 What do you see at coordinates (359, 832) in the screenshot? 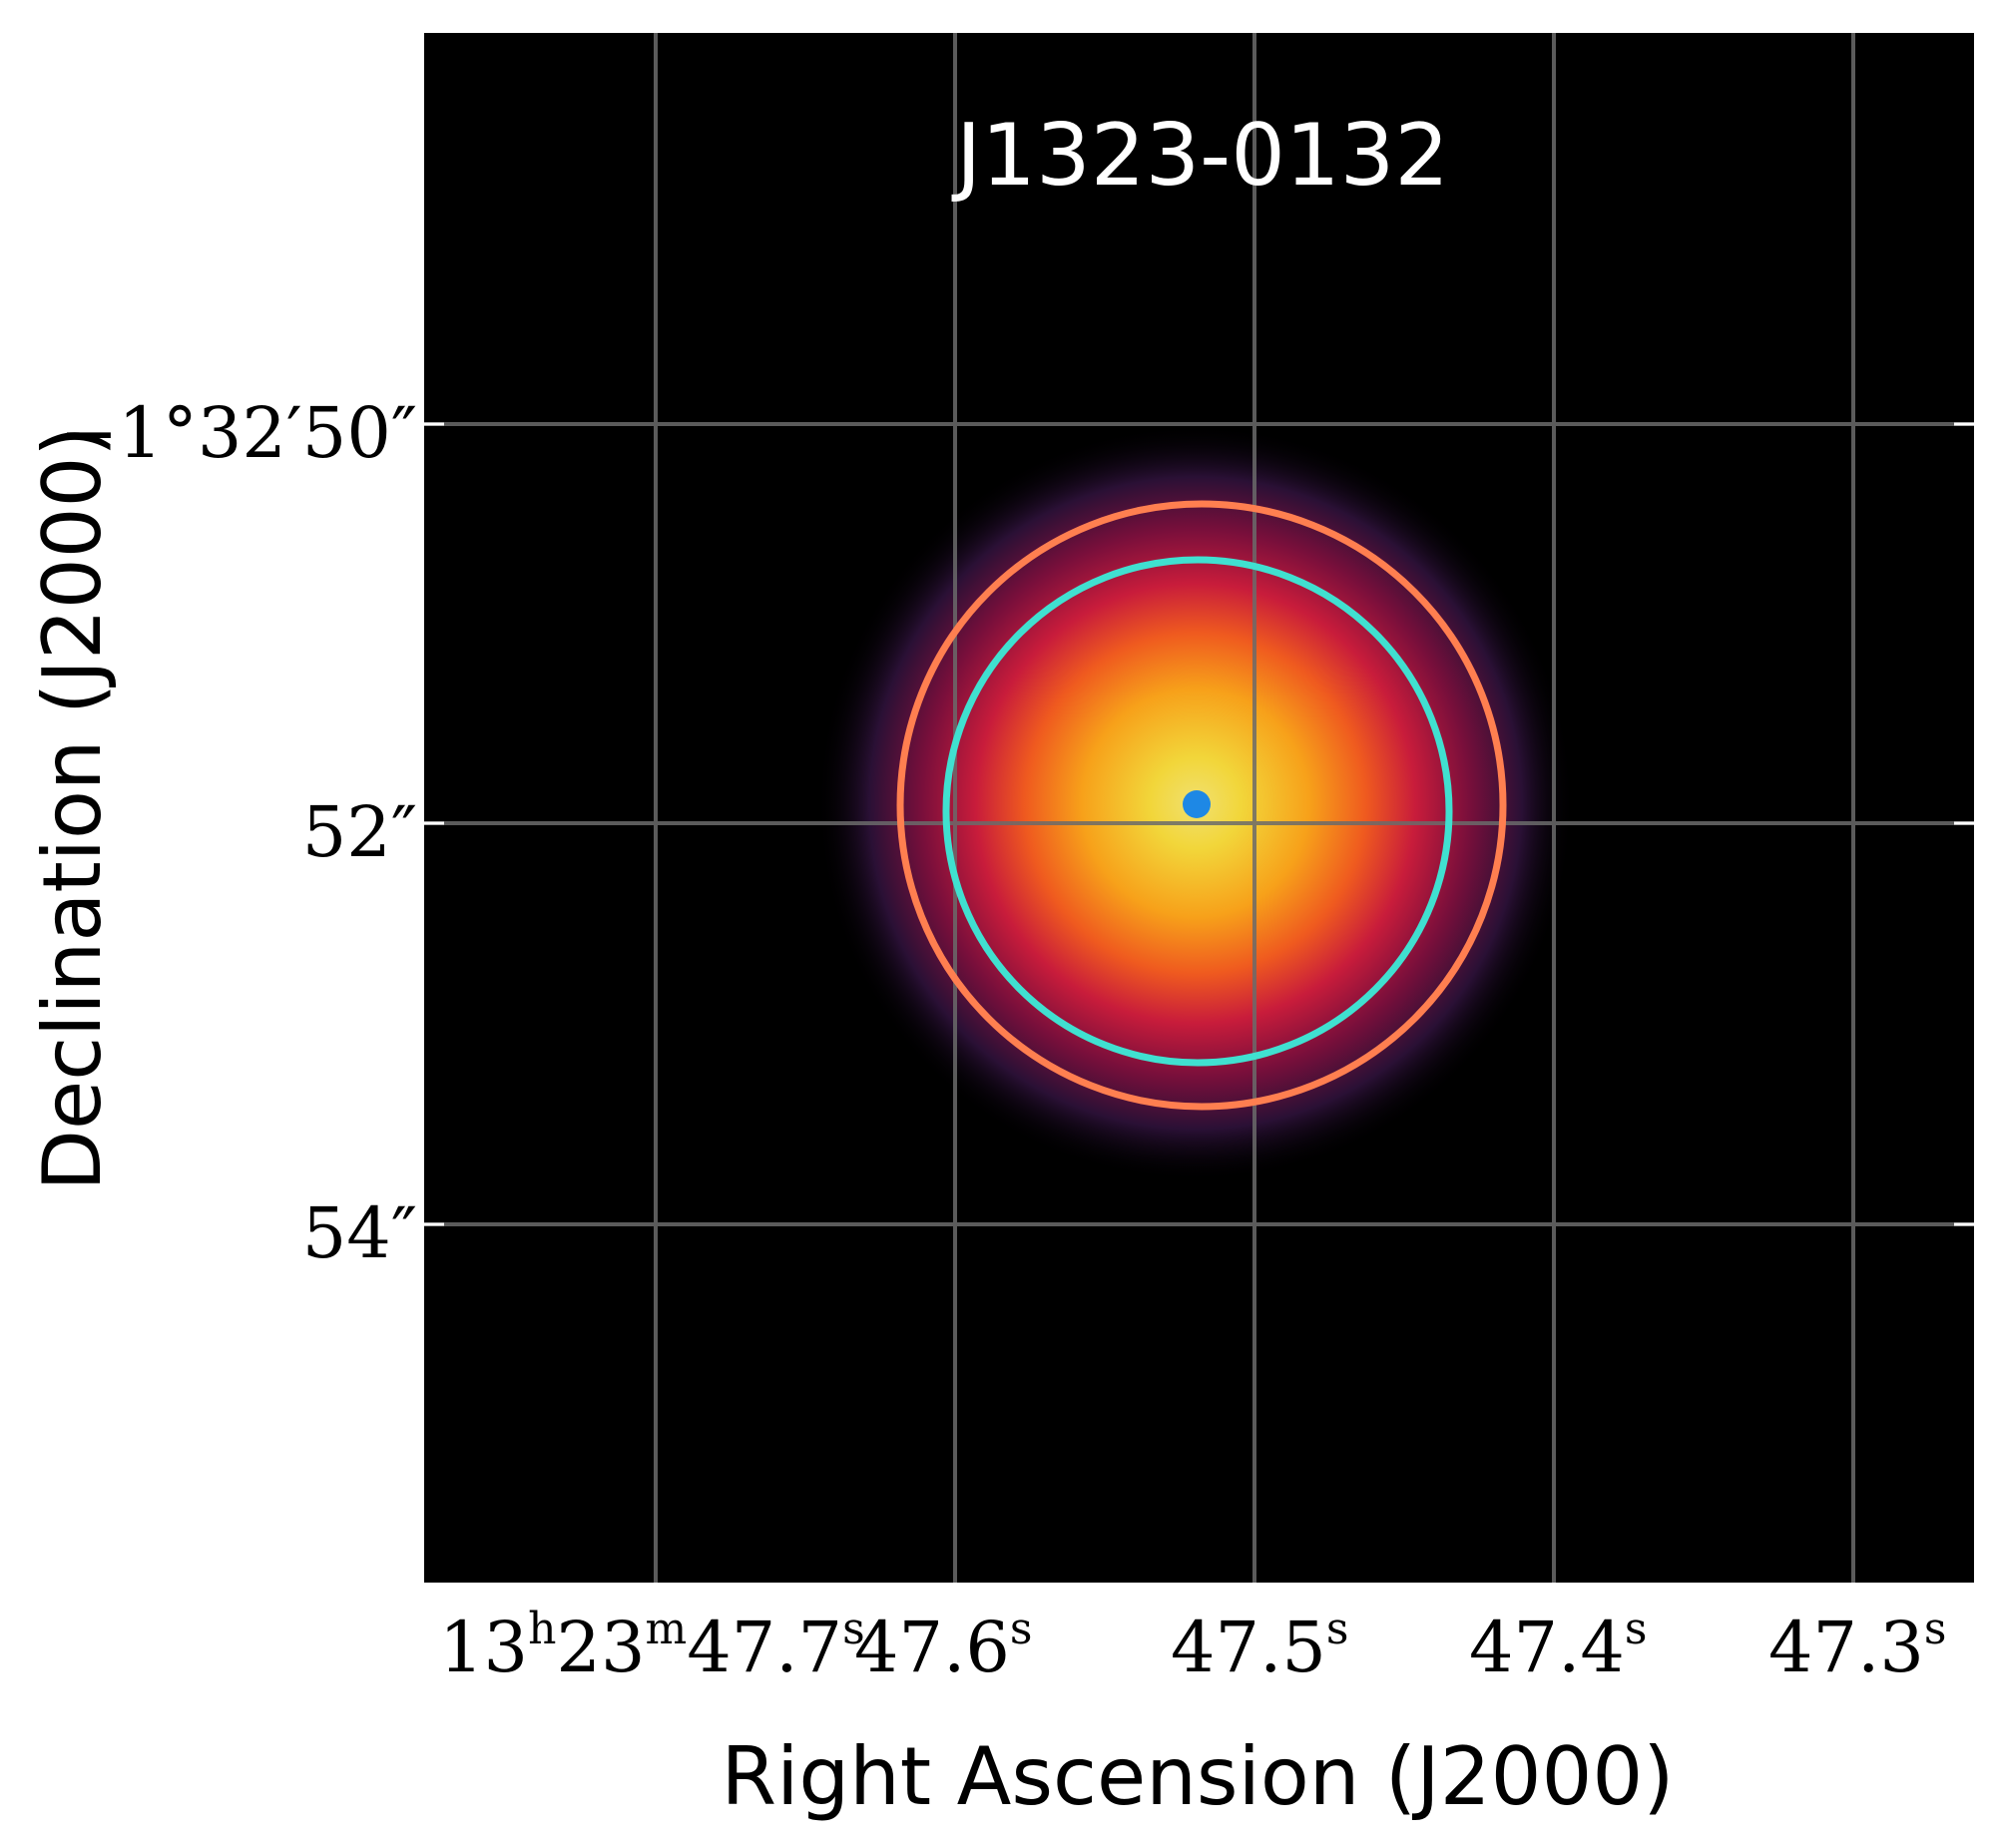
I see `y-tick-label-2: 52″` at bounding box center [359, 832].